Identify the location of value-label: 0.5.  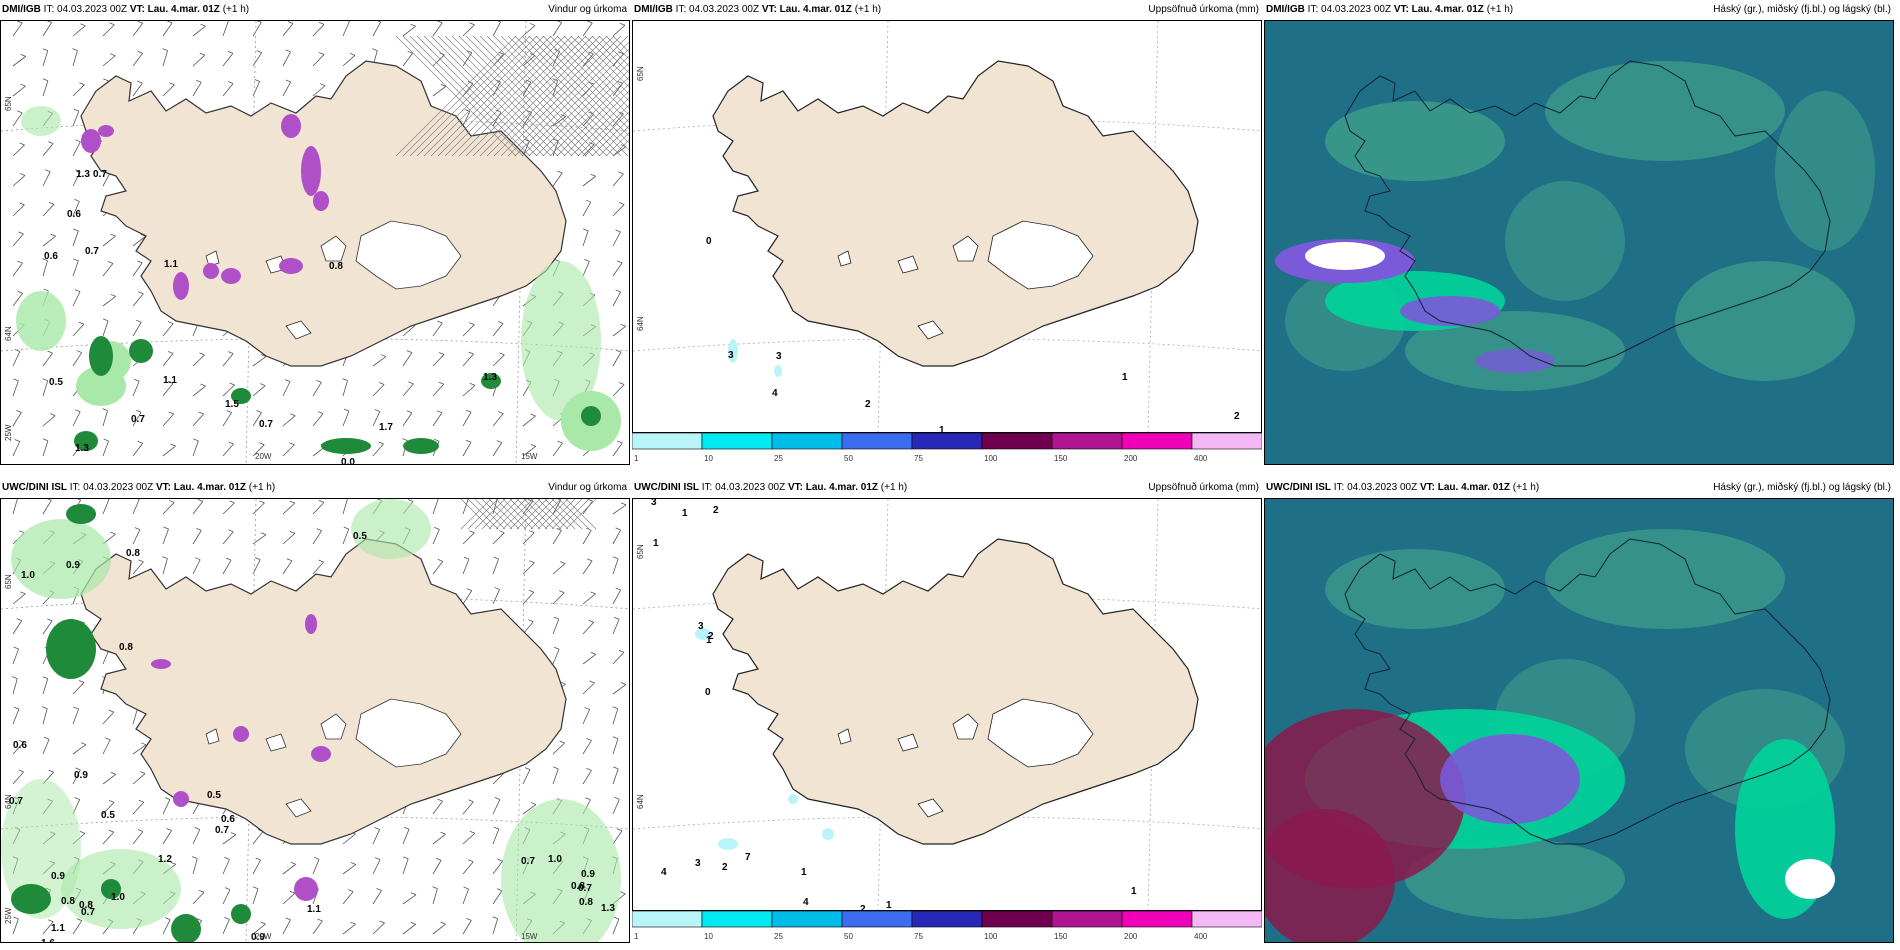
(360, 536).